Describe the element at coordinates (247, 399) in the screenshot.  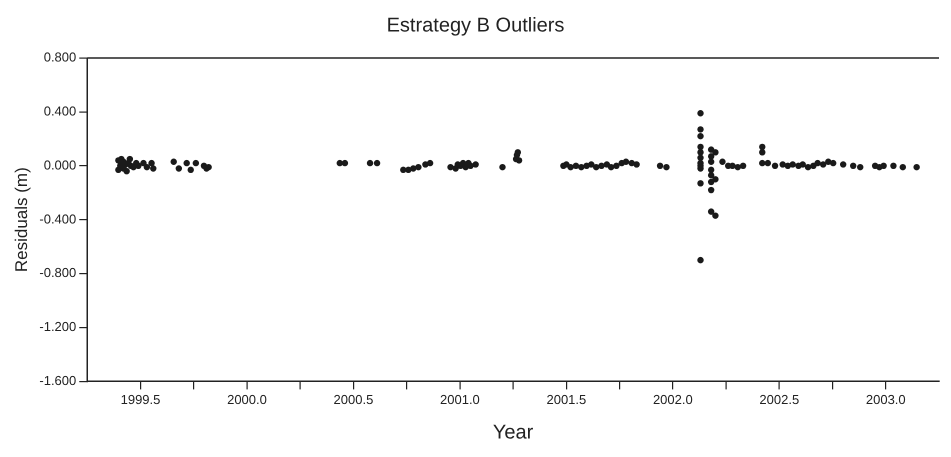
I see `x-tick-label: 2000.0` at that location.